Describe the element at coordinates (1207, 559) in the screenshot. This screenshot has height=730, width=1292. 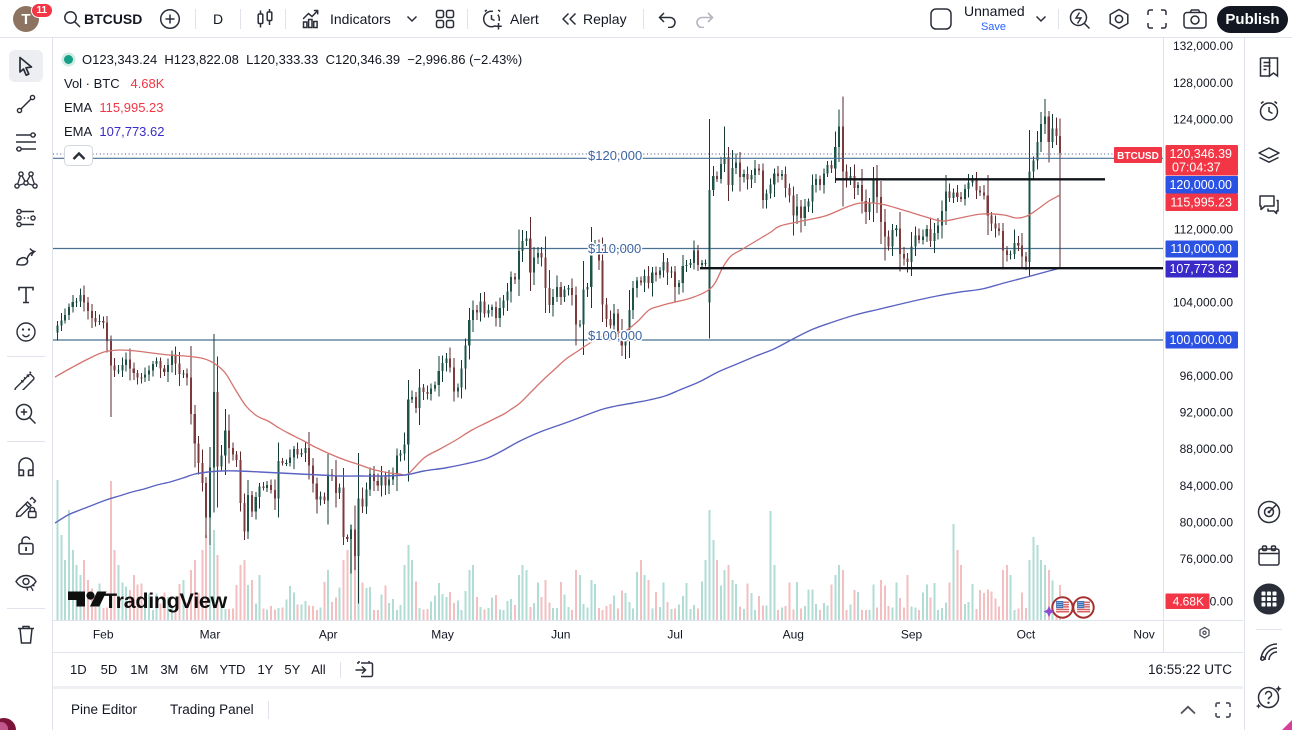
I see `svg-text: 76,000.00` at that location.